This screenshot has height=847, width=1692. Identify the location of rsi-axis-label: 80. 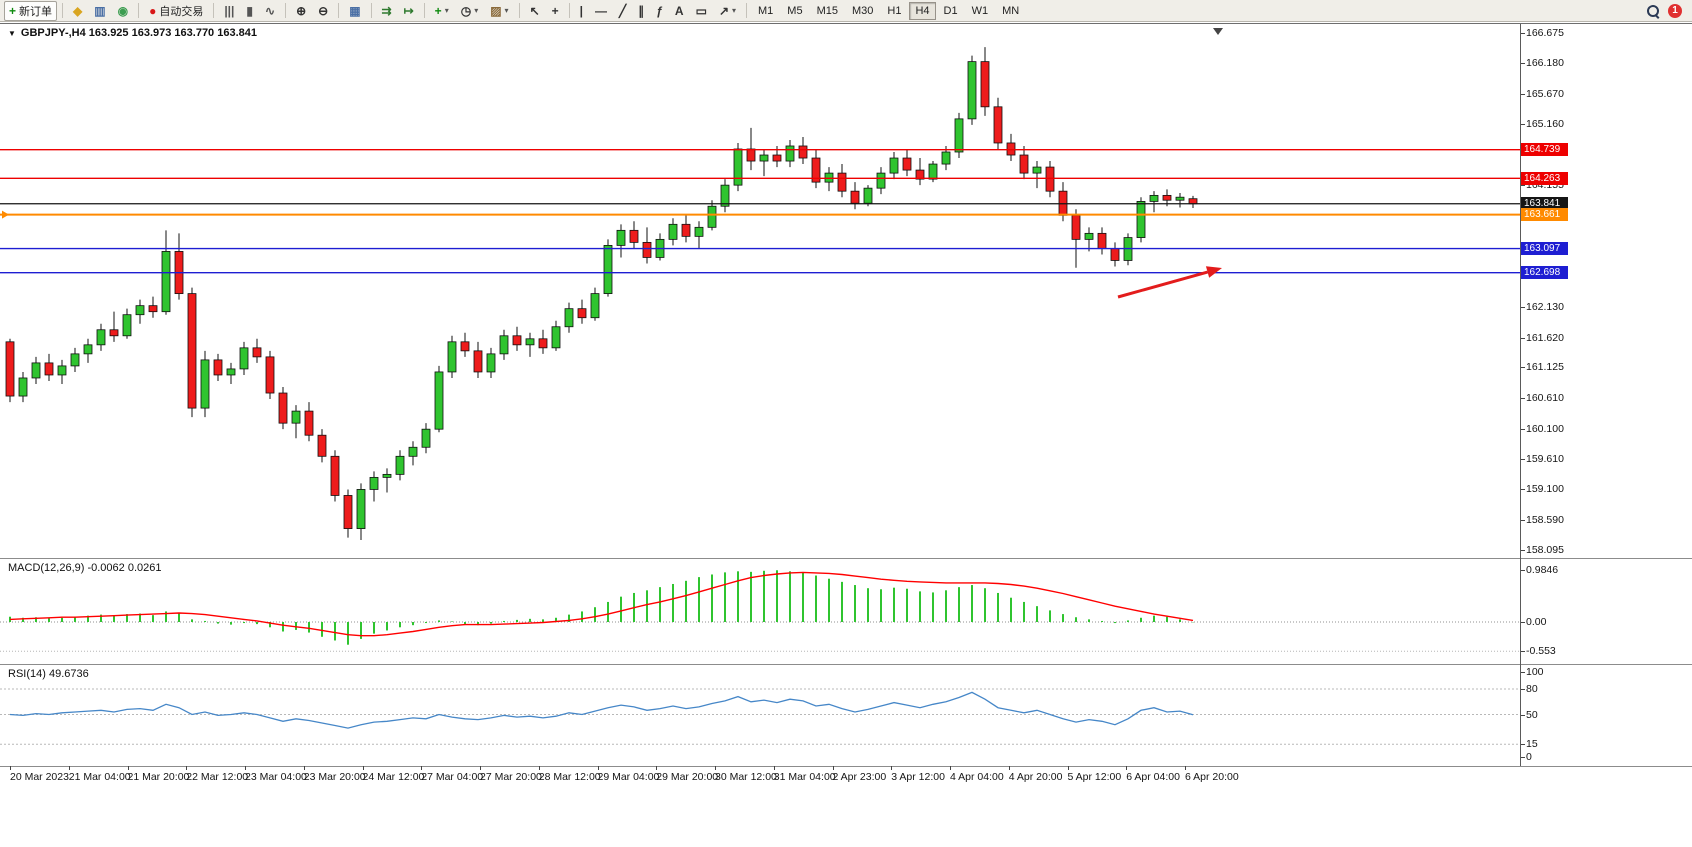
(1529, 689).